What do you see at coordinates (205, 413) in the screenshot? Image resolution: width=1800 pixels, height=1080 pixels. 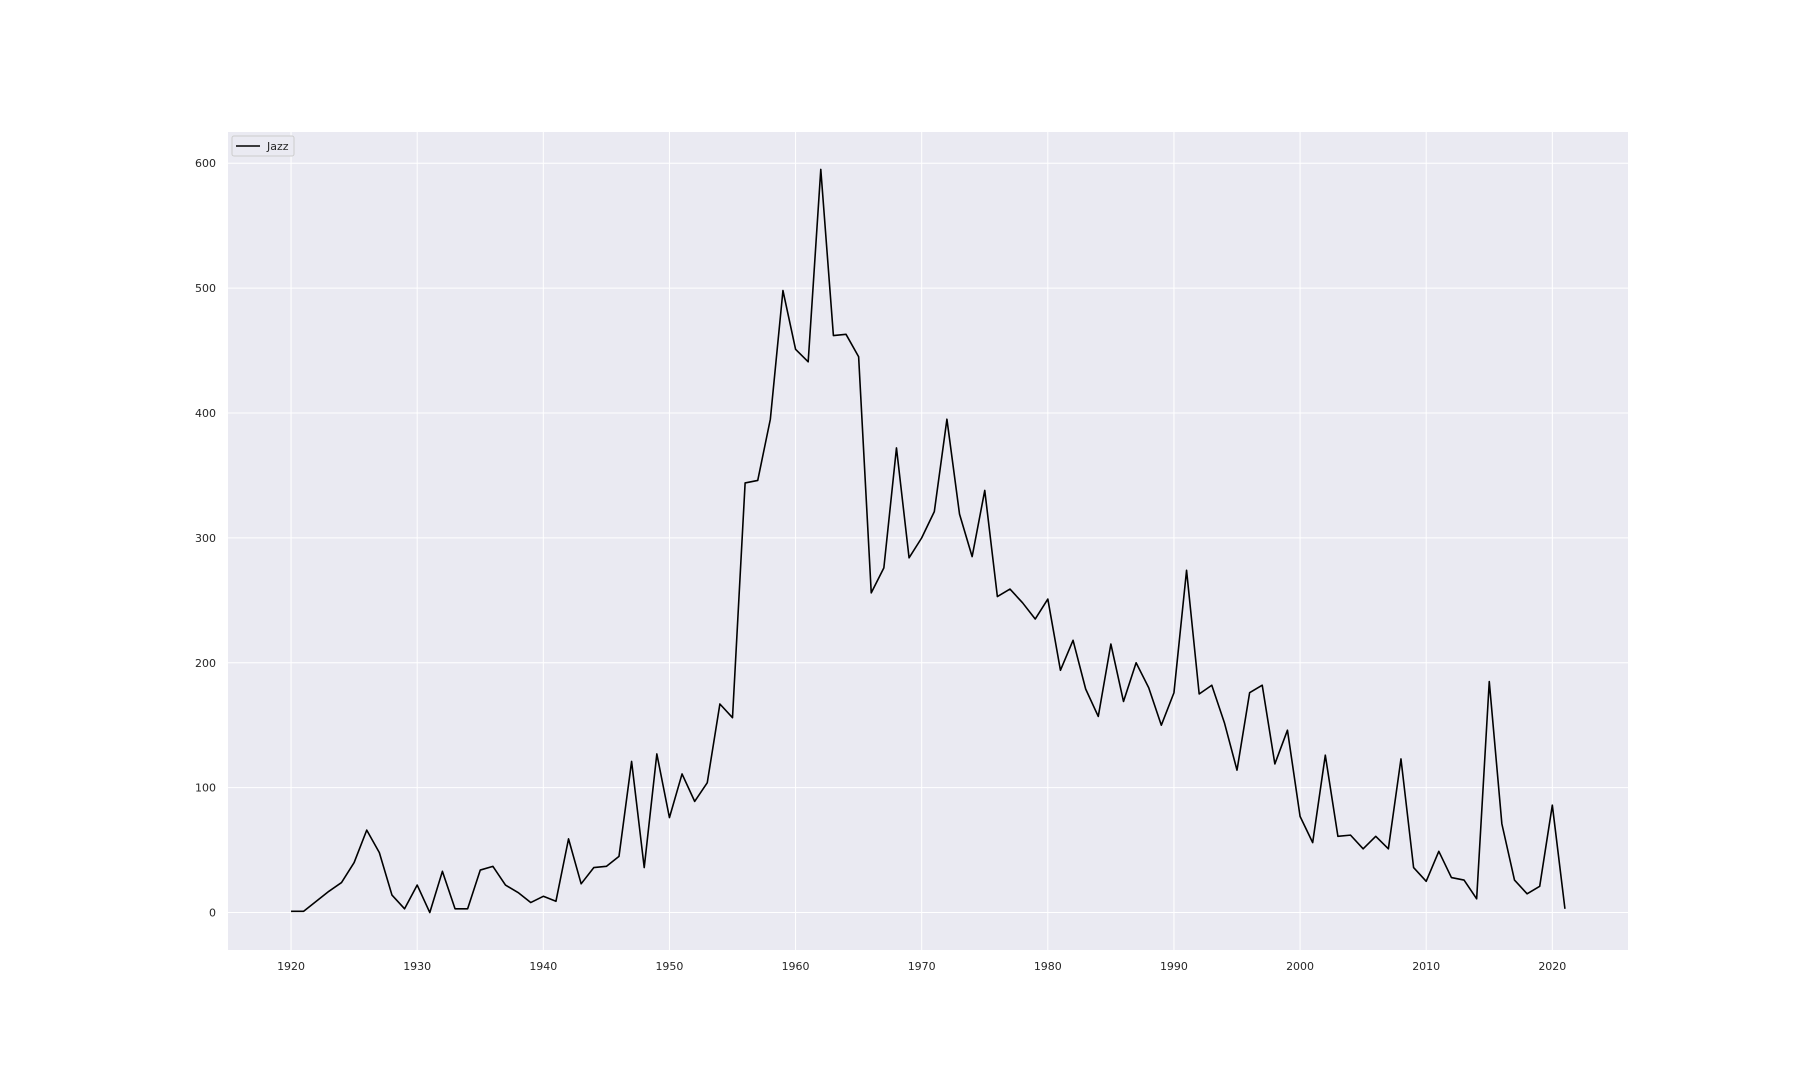 I see `y-tick-label: 400` at bounding box center [205, 413].